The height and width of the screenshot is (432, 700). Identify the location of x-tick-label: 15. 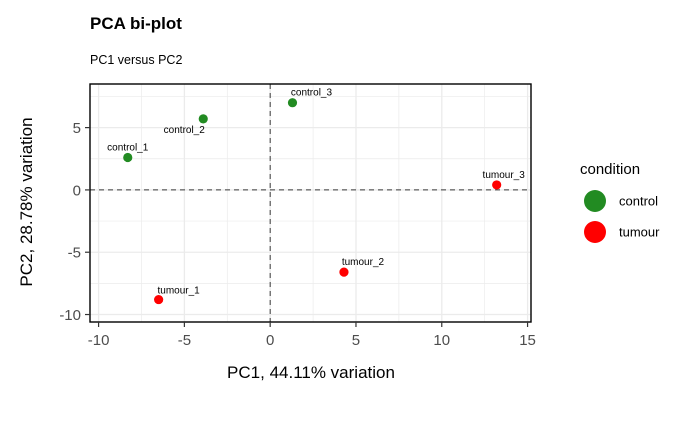
(527, 340).